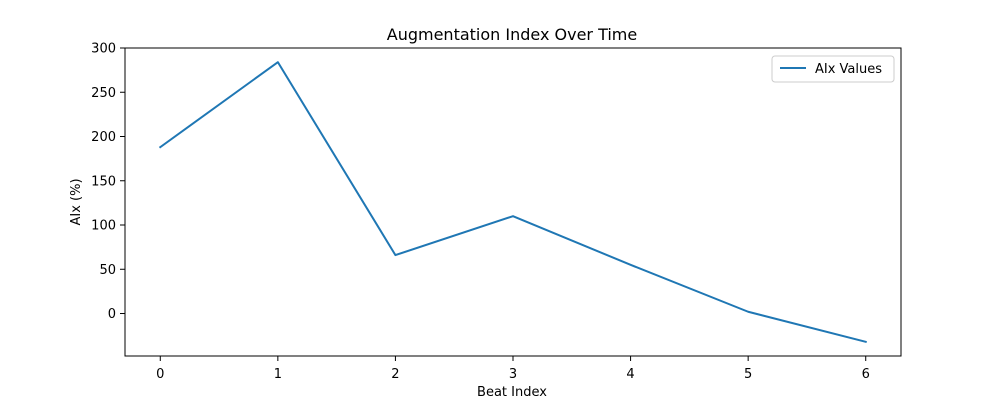 Image resolution: width=1000 pixels, height=400 pixels. What do you see at coordinates (160, 374) in the screenshot?
I see `x-tick-label: 0` at bounding box center [160, 374].